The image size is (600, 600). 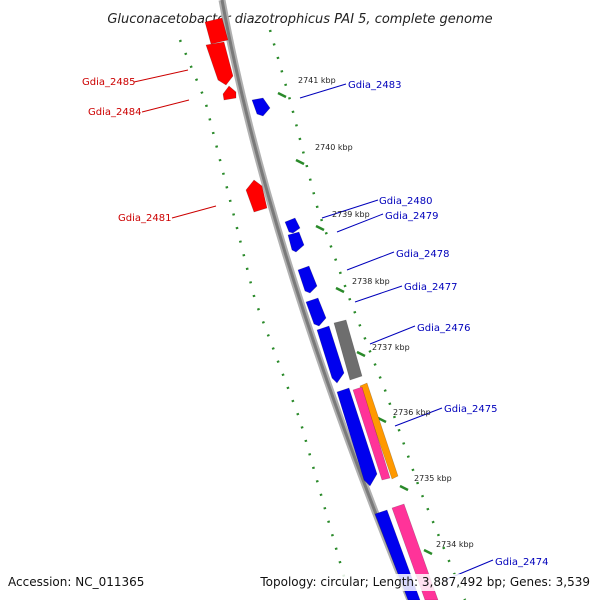 What do you see at coordinates (455, 544) in the screenshot?
I see `kbp-label: 2734 kbp` at bounding box center [455, 544].